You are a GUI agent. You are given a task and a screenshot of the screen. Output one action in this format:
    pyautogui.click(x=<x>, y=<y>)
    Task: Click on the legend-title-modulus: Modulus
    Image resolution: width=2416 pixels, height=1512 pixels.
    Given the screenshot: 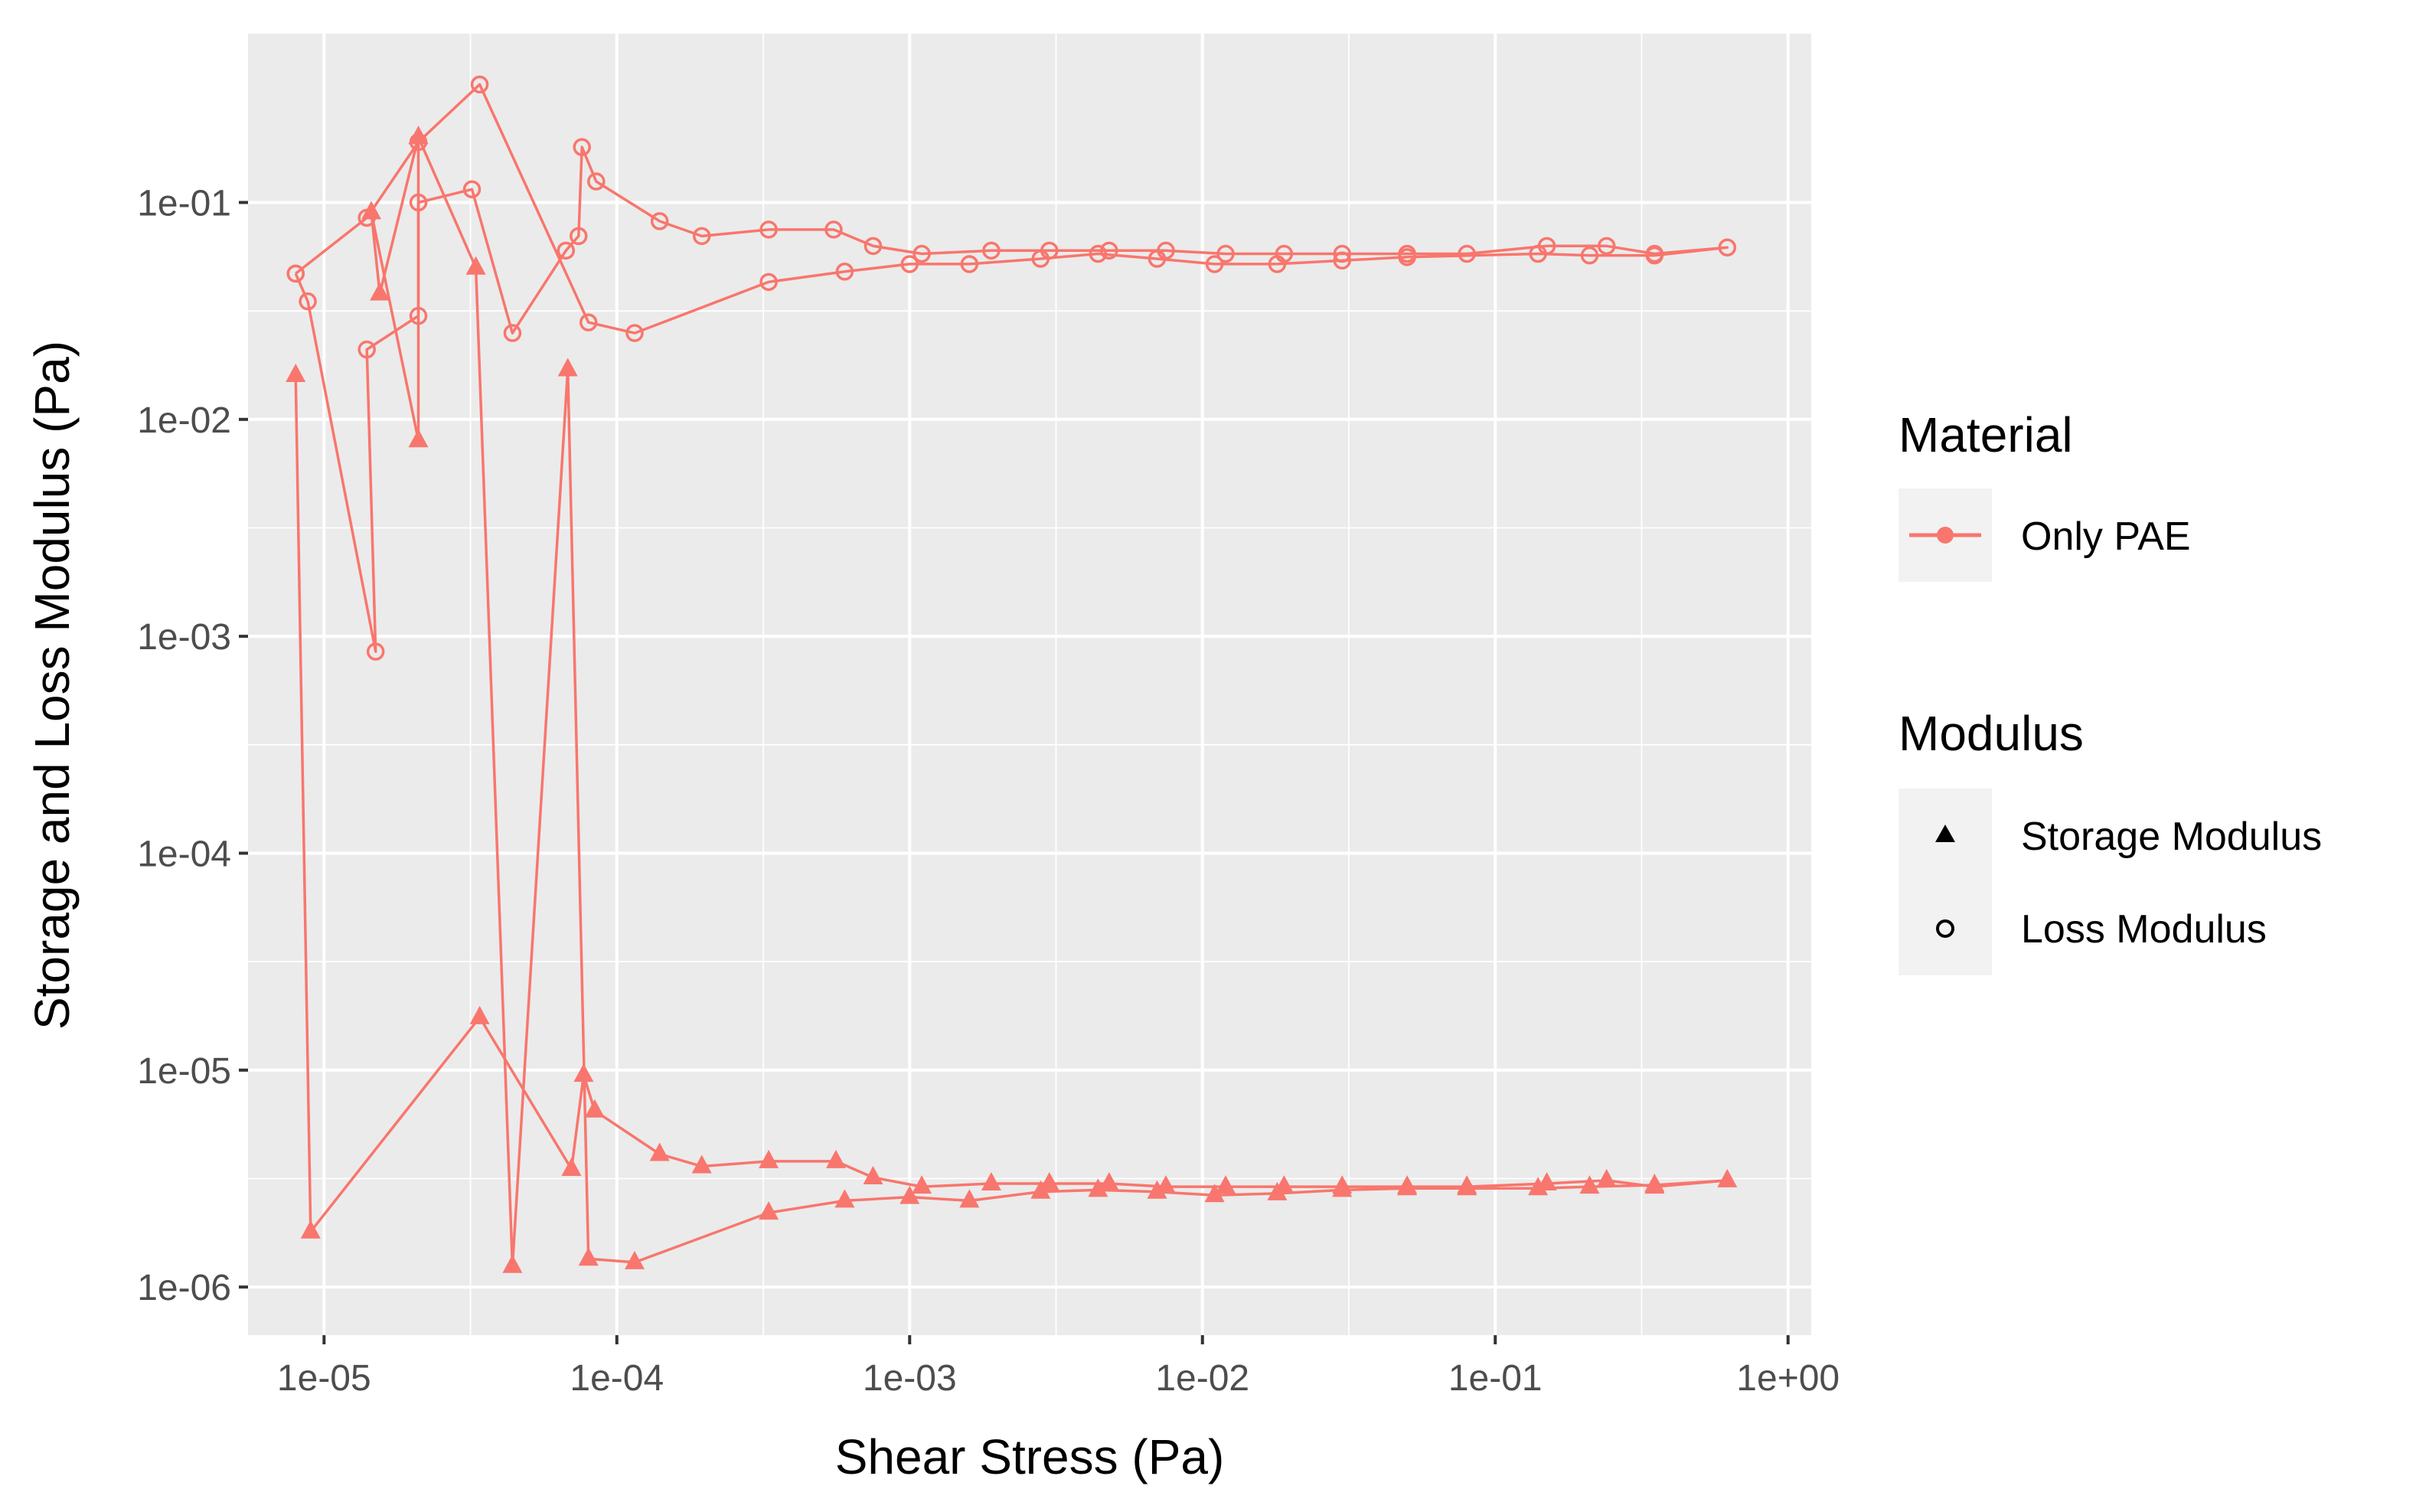 What is the action you would take?
    pyautogui.click(x=1991, y=733)
    